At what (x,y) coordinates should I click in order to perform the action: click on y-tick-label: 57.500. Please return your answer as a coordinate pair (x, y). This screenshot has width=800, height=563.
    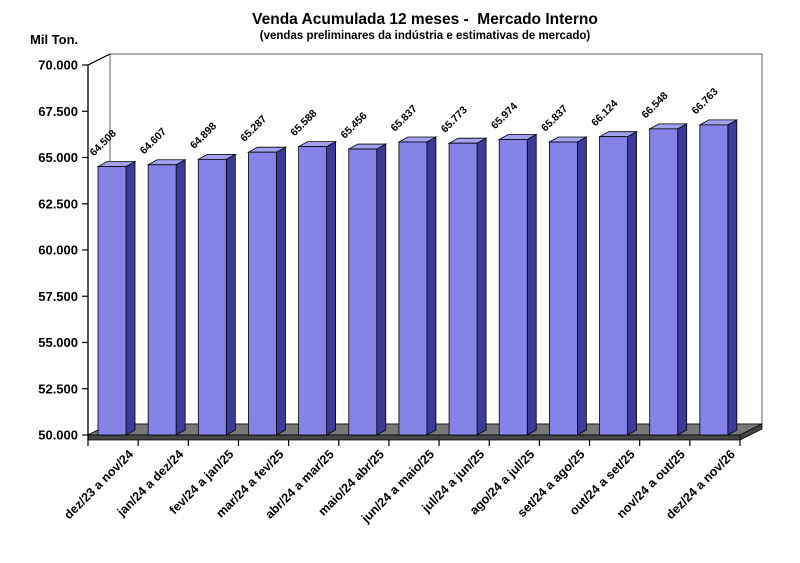
    Looking at the image, I should click on (58, 296).